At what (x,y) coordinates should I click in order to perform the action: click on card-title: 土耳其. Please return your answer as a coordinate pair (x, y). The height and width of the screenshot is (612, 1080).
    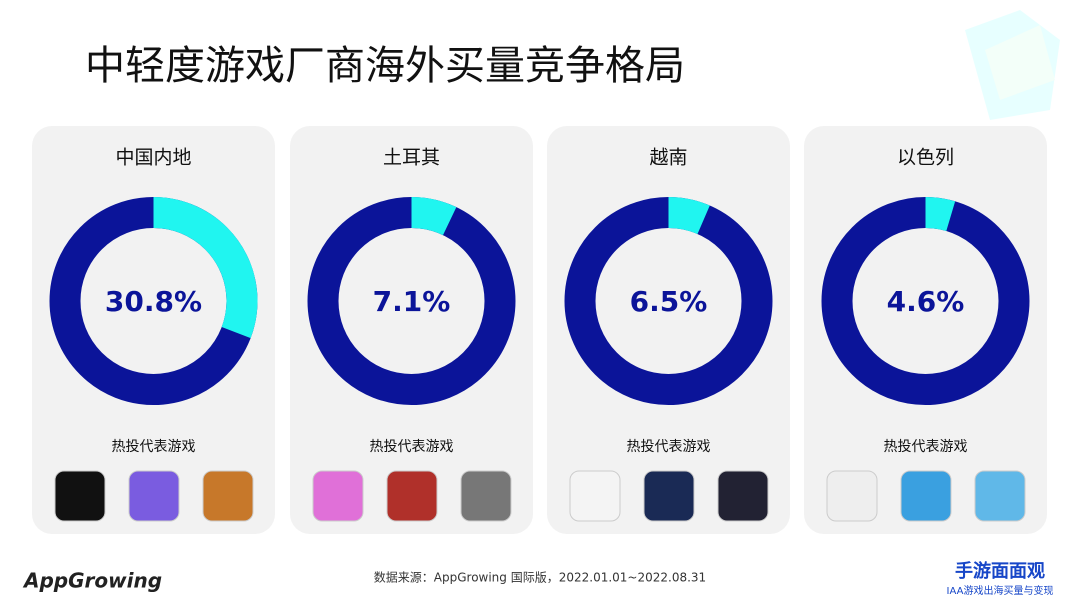
    Looking at the image, I should click on (411, 158).